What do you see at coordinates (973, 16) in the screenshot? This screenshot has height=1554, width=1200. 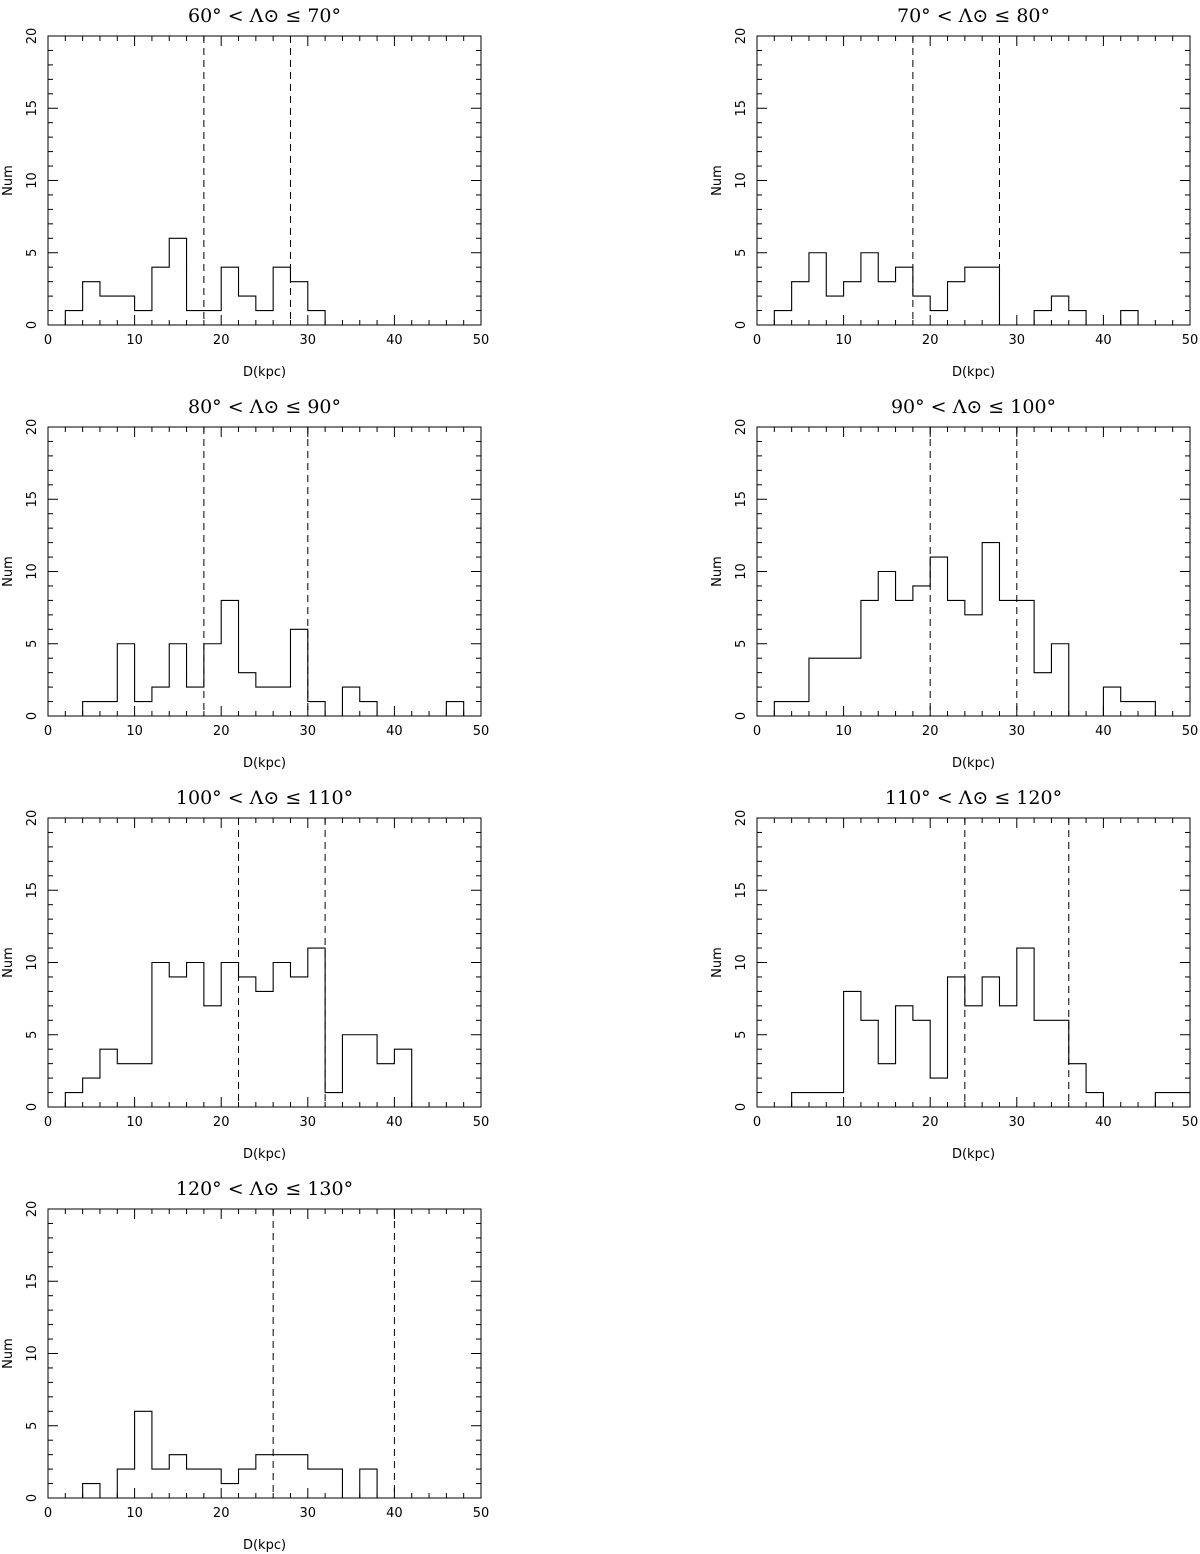 I see `chart-title: 70° < Λ⊙ ≤ 80°` at bounding box center [973, 16].